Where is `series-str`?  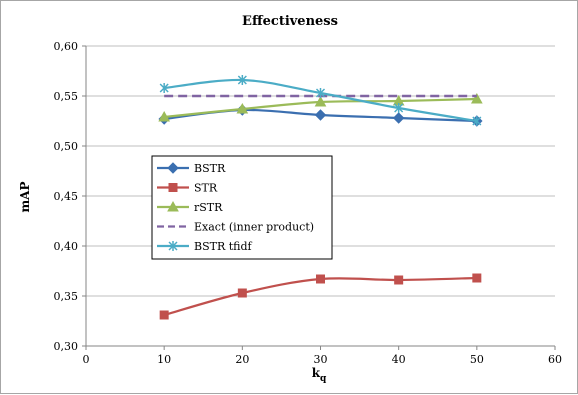 series-str is located at coordinates (320, 296).